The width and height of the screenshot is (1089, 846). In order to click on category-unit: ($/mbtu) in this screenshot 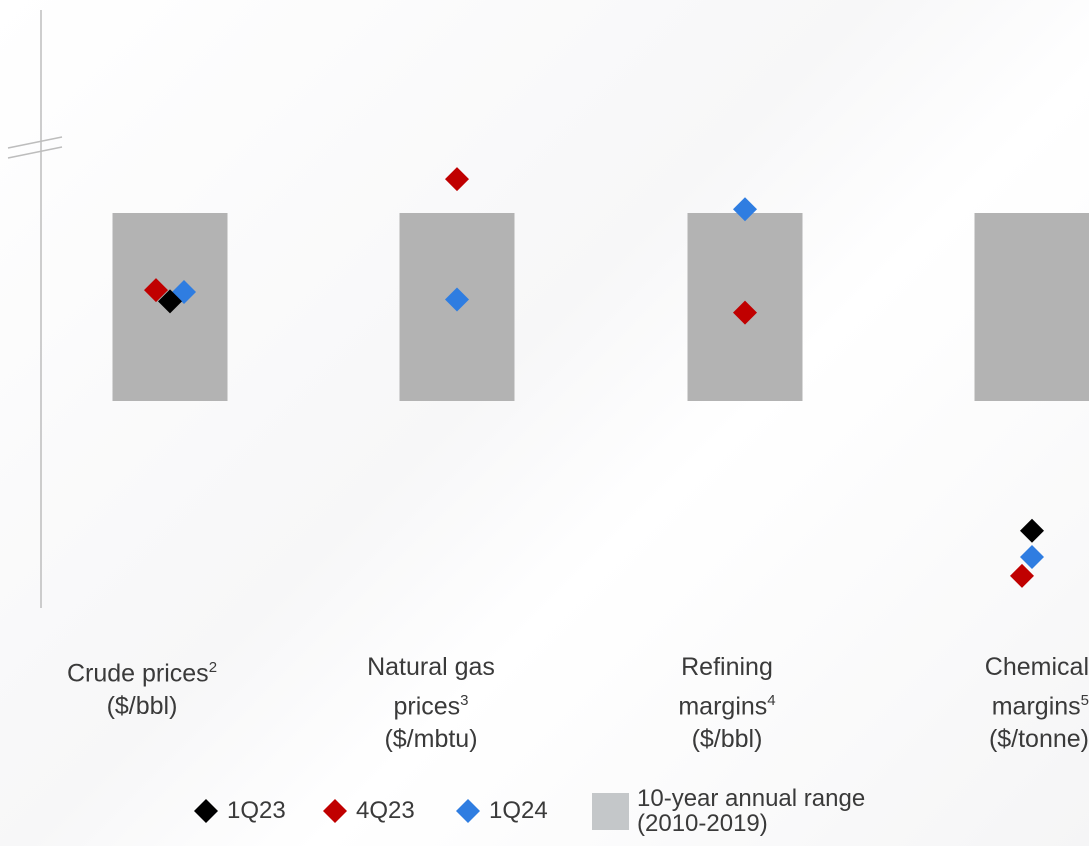, I will do `click(431, 739)`.